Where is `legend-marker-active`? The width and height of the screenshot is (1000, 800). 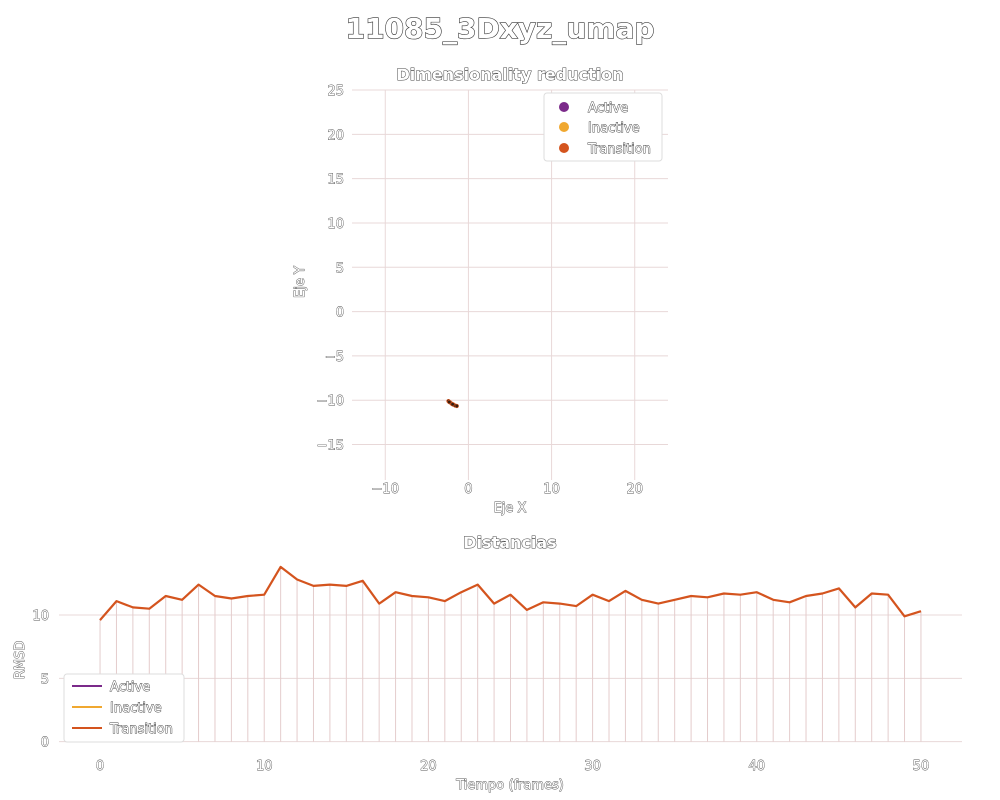 legend-marker-active is located at coordinates (564, 107).